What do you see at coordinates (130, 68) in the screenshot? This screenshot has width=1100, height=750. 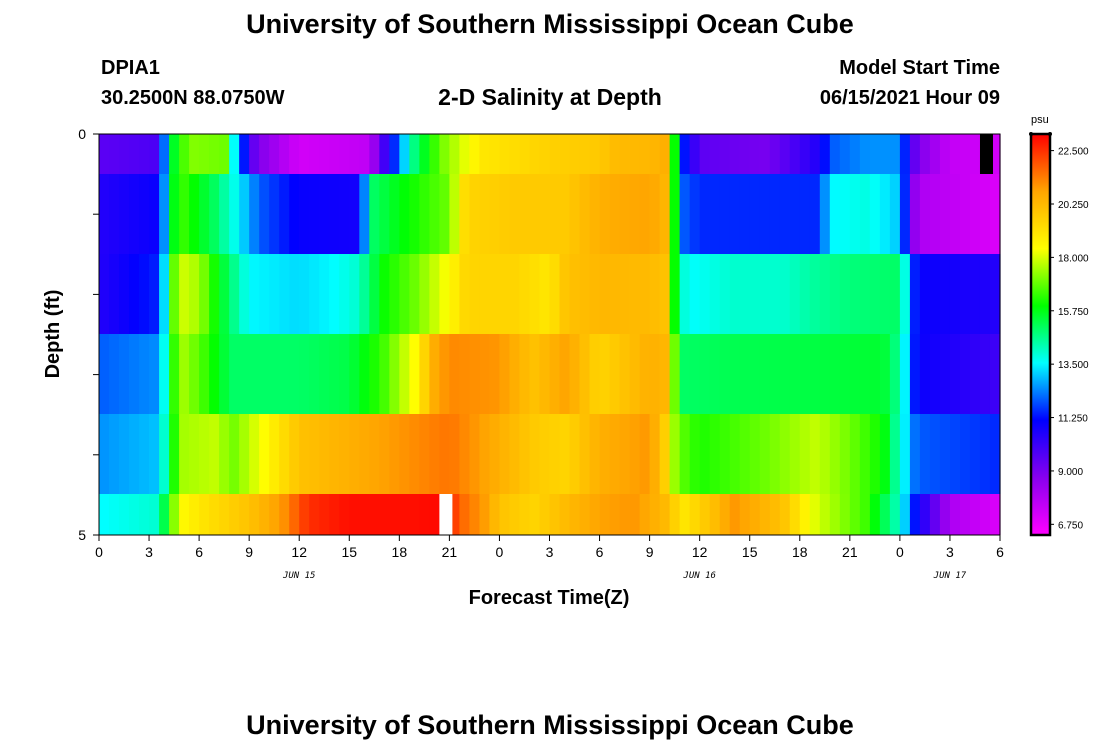 I see `station-id: DPIA1` at bounding box center [130, 68].